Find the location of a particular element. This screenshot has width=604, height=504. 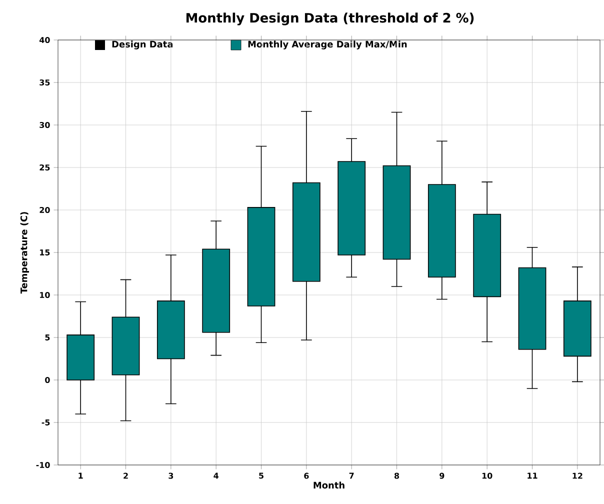

x-axis-title: Month is located at coordinates (329, 485).